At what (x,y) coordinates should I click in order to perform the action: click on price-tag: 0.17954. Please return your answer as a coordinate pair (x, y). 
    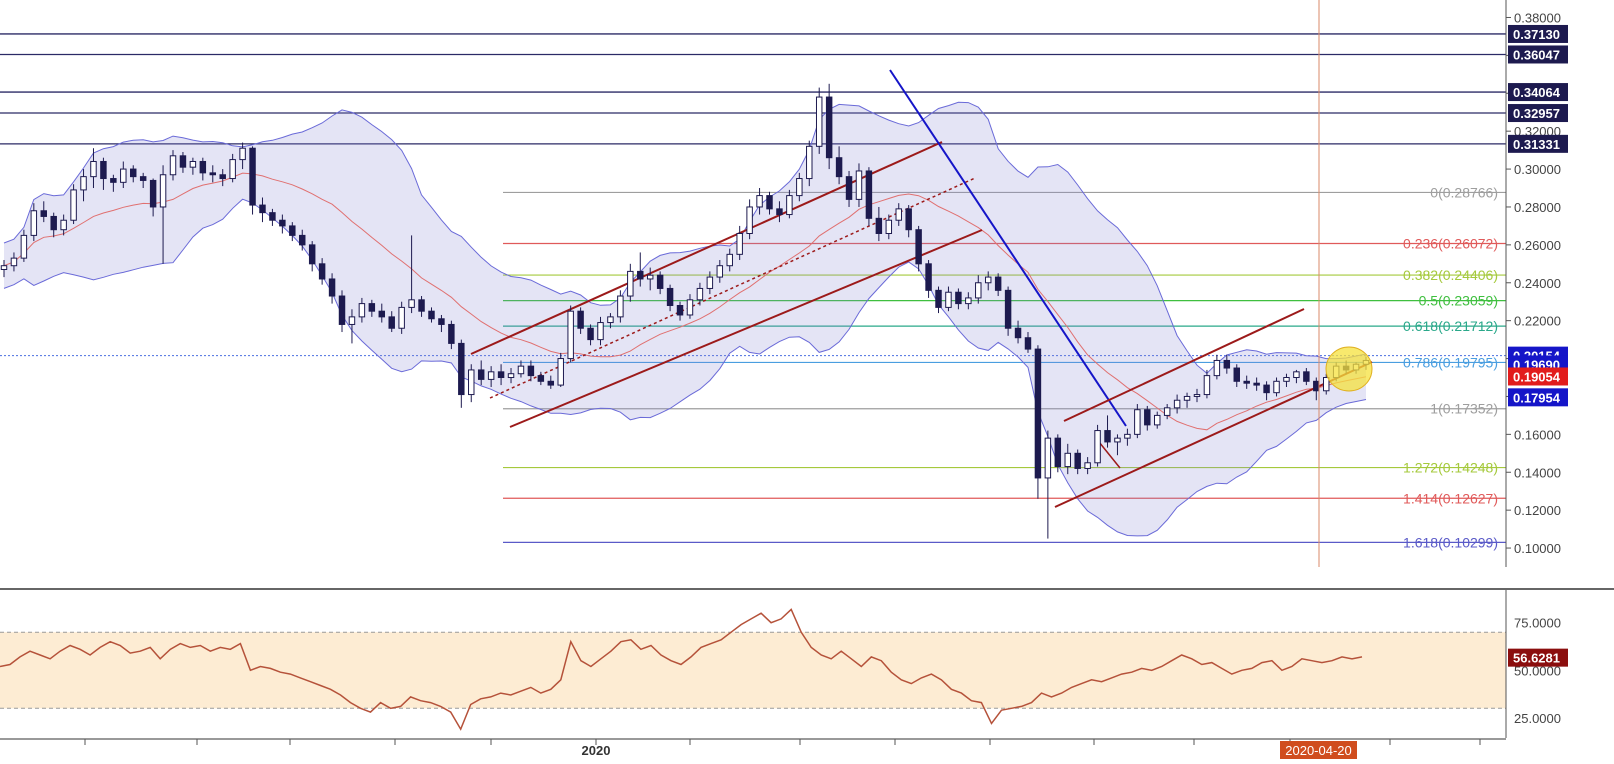
    Looking at the image, I should click on (1538, 397).